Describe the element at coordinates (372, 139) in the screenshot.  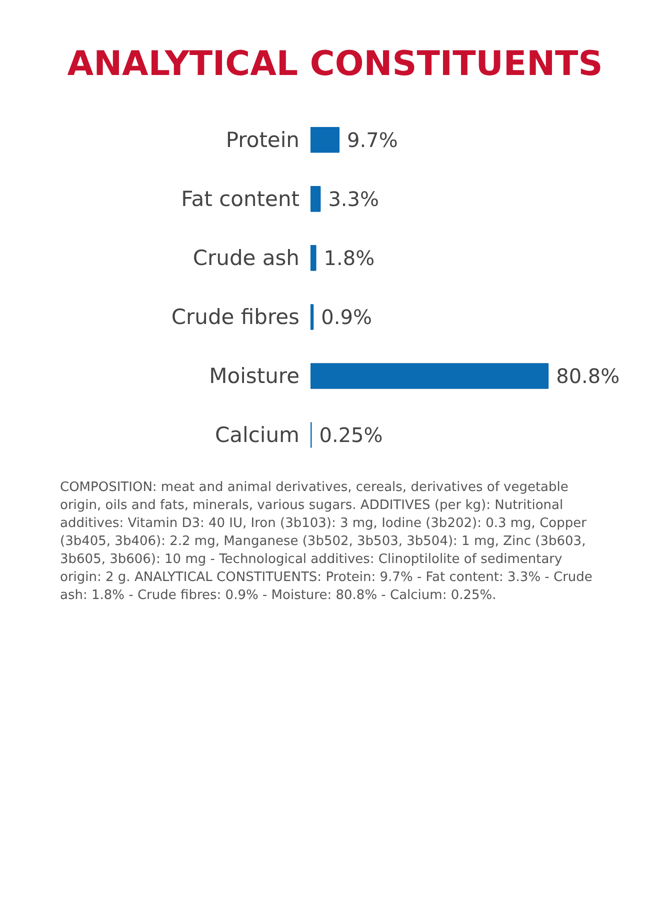
I see `data-label: 9.7%` at that location.